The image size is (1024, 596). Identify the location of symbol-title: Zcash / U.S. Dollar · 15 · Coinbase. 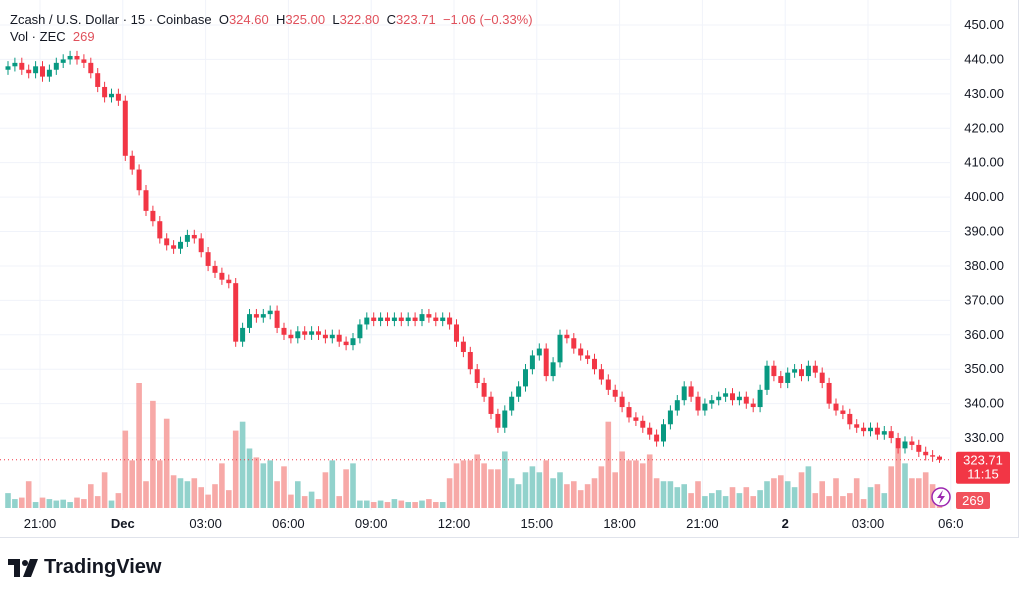
(111, 19).